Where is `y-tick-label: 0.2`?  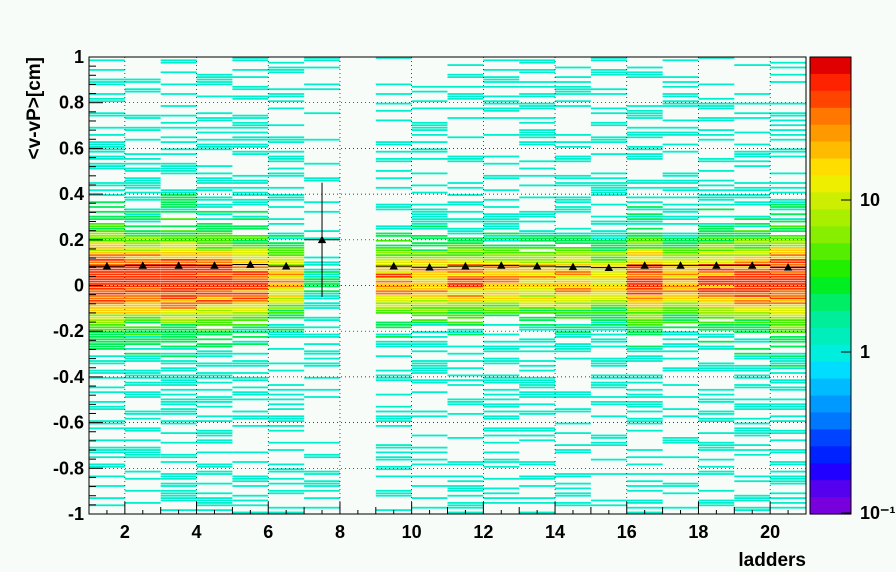 y-tick-label: 0.2 is located at coordinates (71, 240).